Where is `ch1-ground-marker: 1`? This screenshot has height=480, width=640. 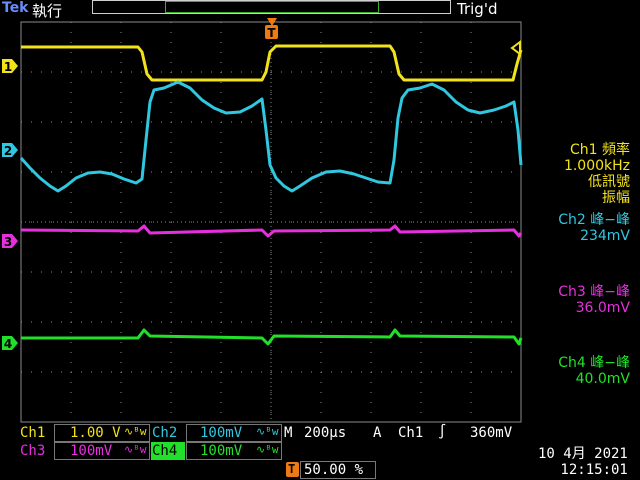 ch1-ground-marker: 1 is located at coordinates (10, 66).